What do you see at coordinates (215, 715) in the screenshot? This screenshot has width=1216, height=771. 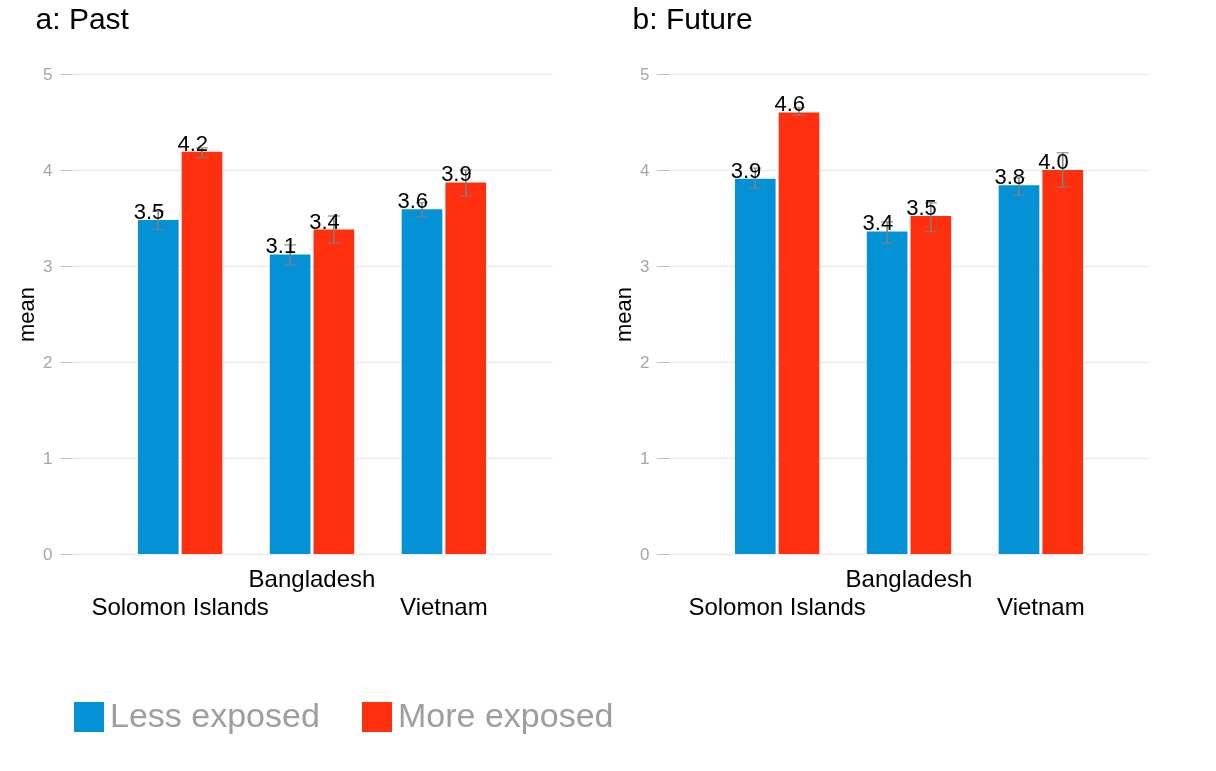 I see `legend-label: Less exposed` at bounding box center [215, 715].